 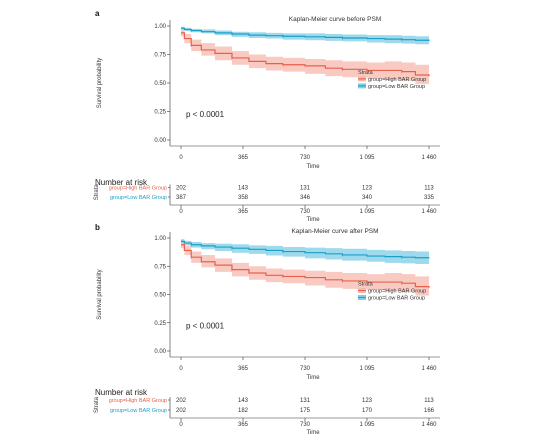 What do you see at coordinates (367, 411) in the screenshot?
I see `risk-count: 170` at bounding box center [367, 411].